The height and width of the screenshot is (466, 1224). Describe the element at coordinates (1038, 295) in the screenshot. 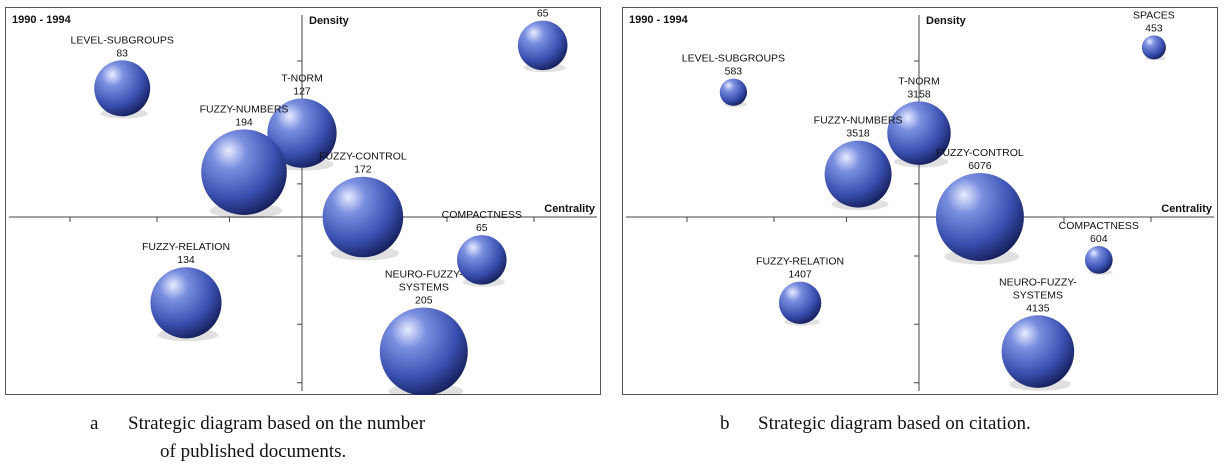

I see `bubble-label: NEURO-FUZZY-SYSTEMS 4135` at that location.